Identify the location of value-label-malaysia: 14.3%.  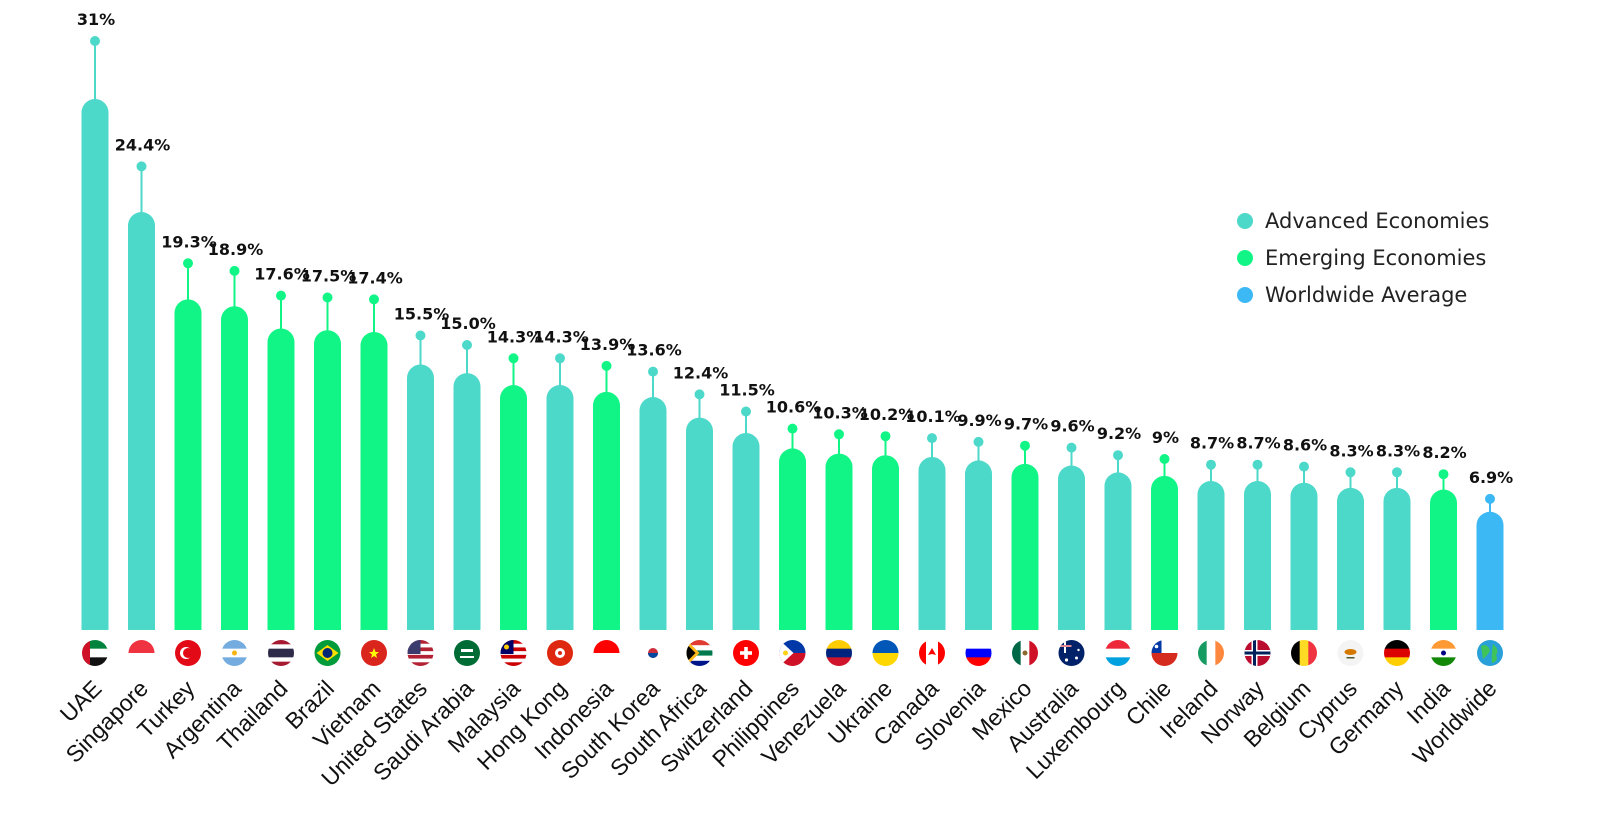
(515, 336).